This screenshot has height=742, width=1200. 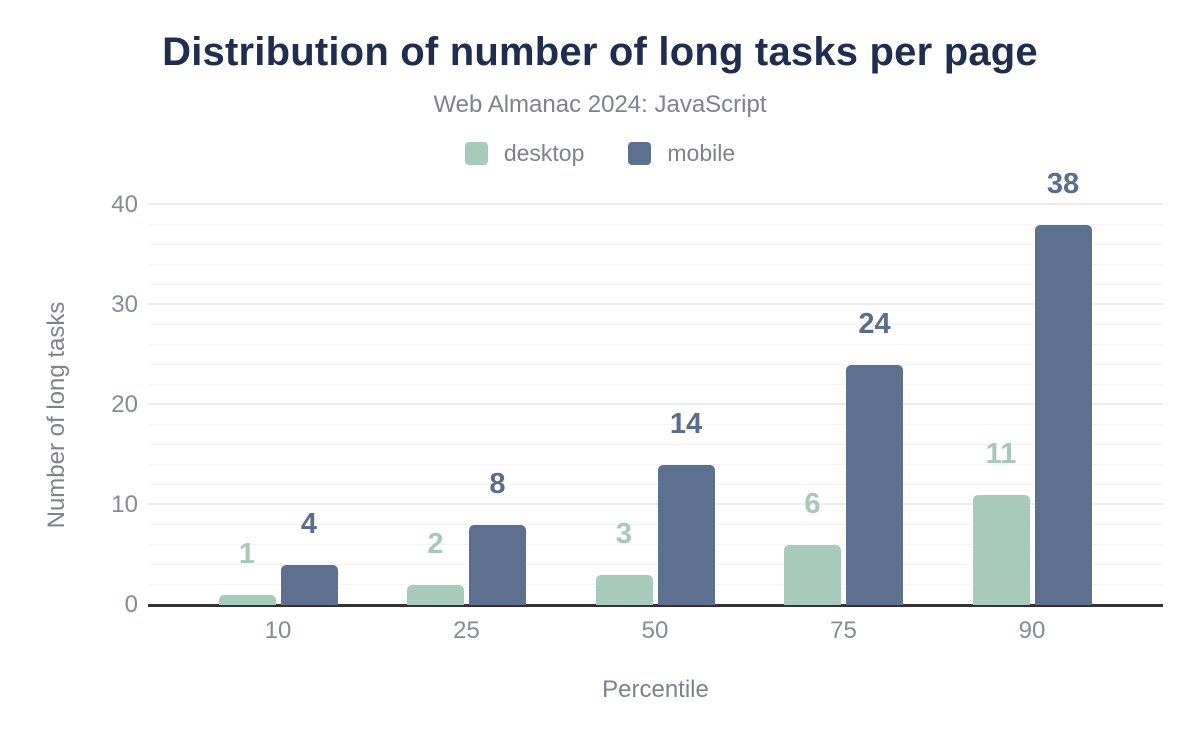 I want to click on bar-group-p50: 3 14, so click(x=655, y=405).